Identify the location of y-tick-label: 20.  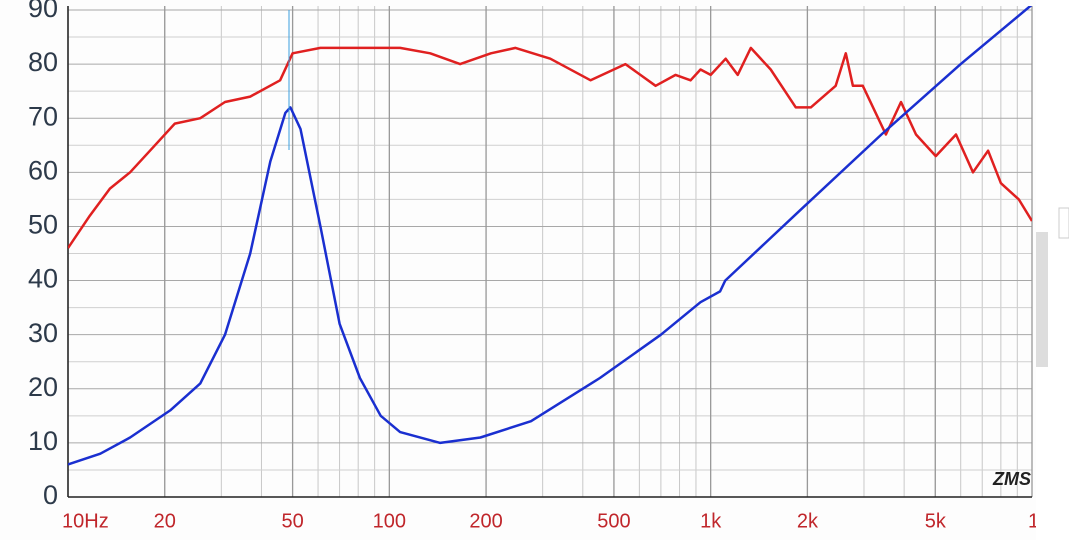
(43, 387).